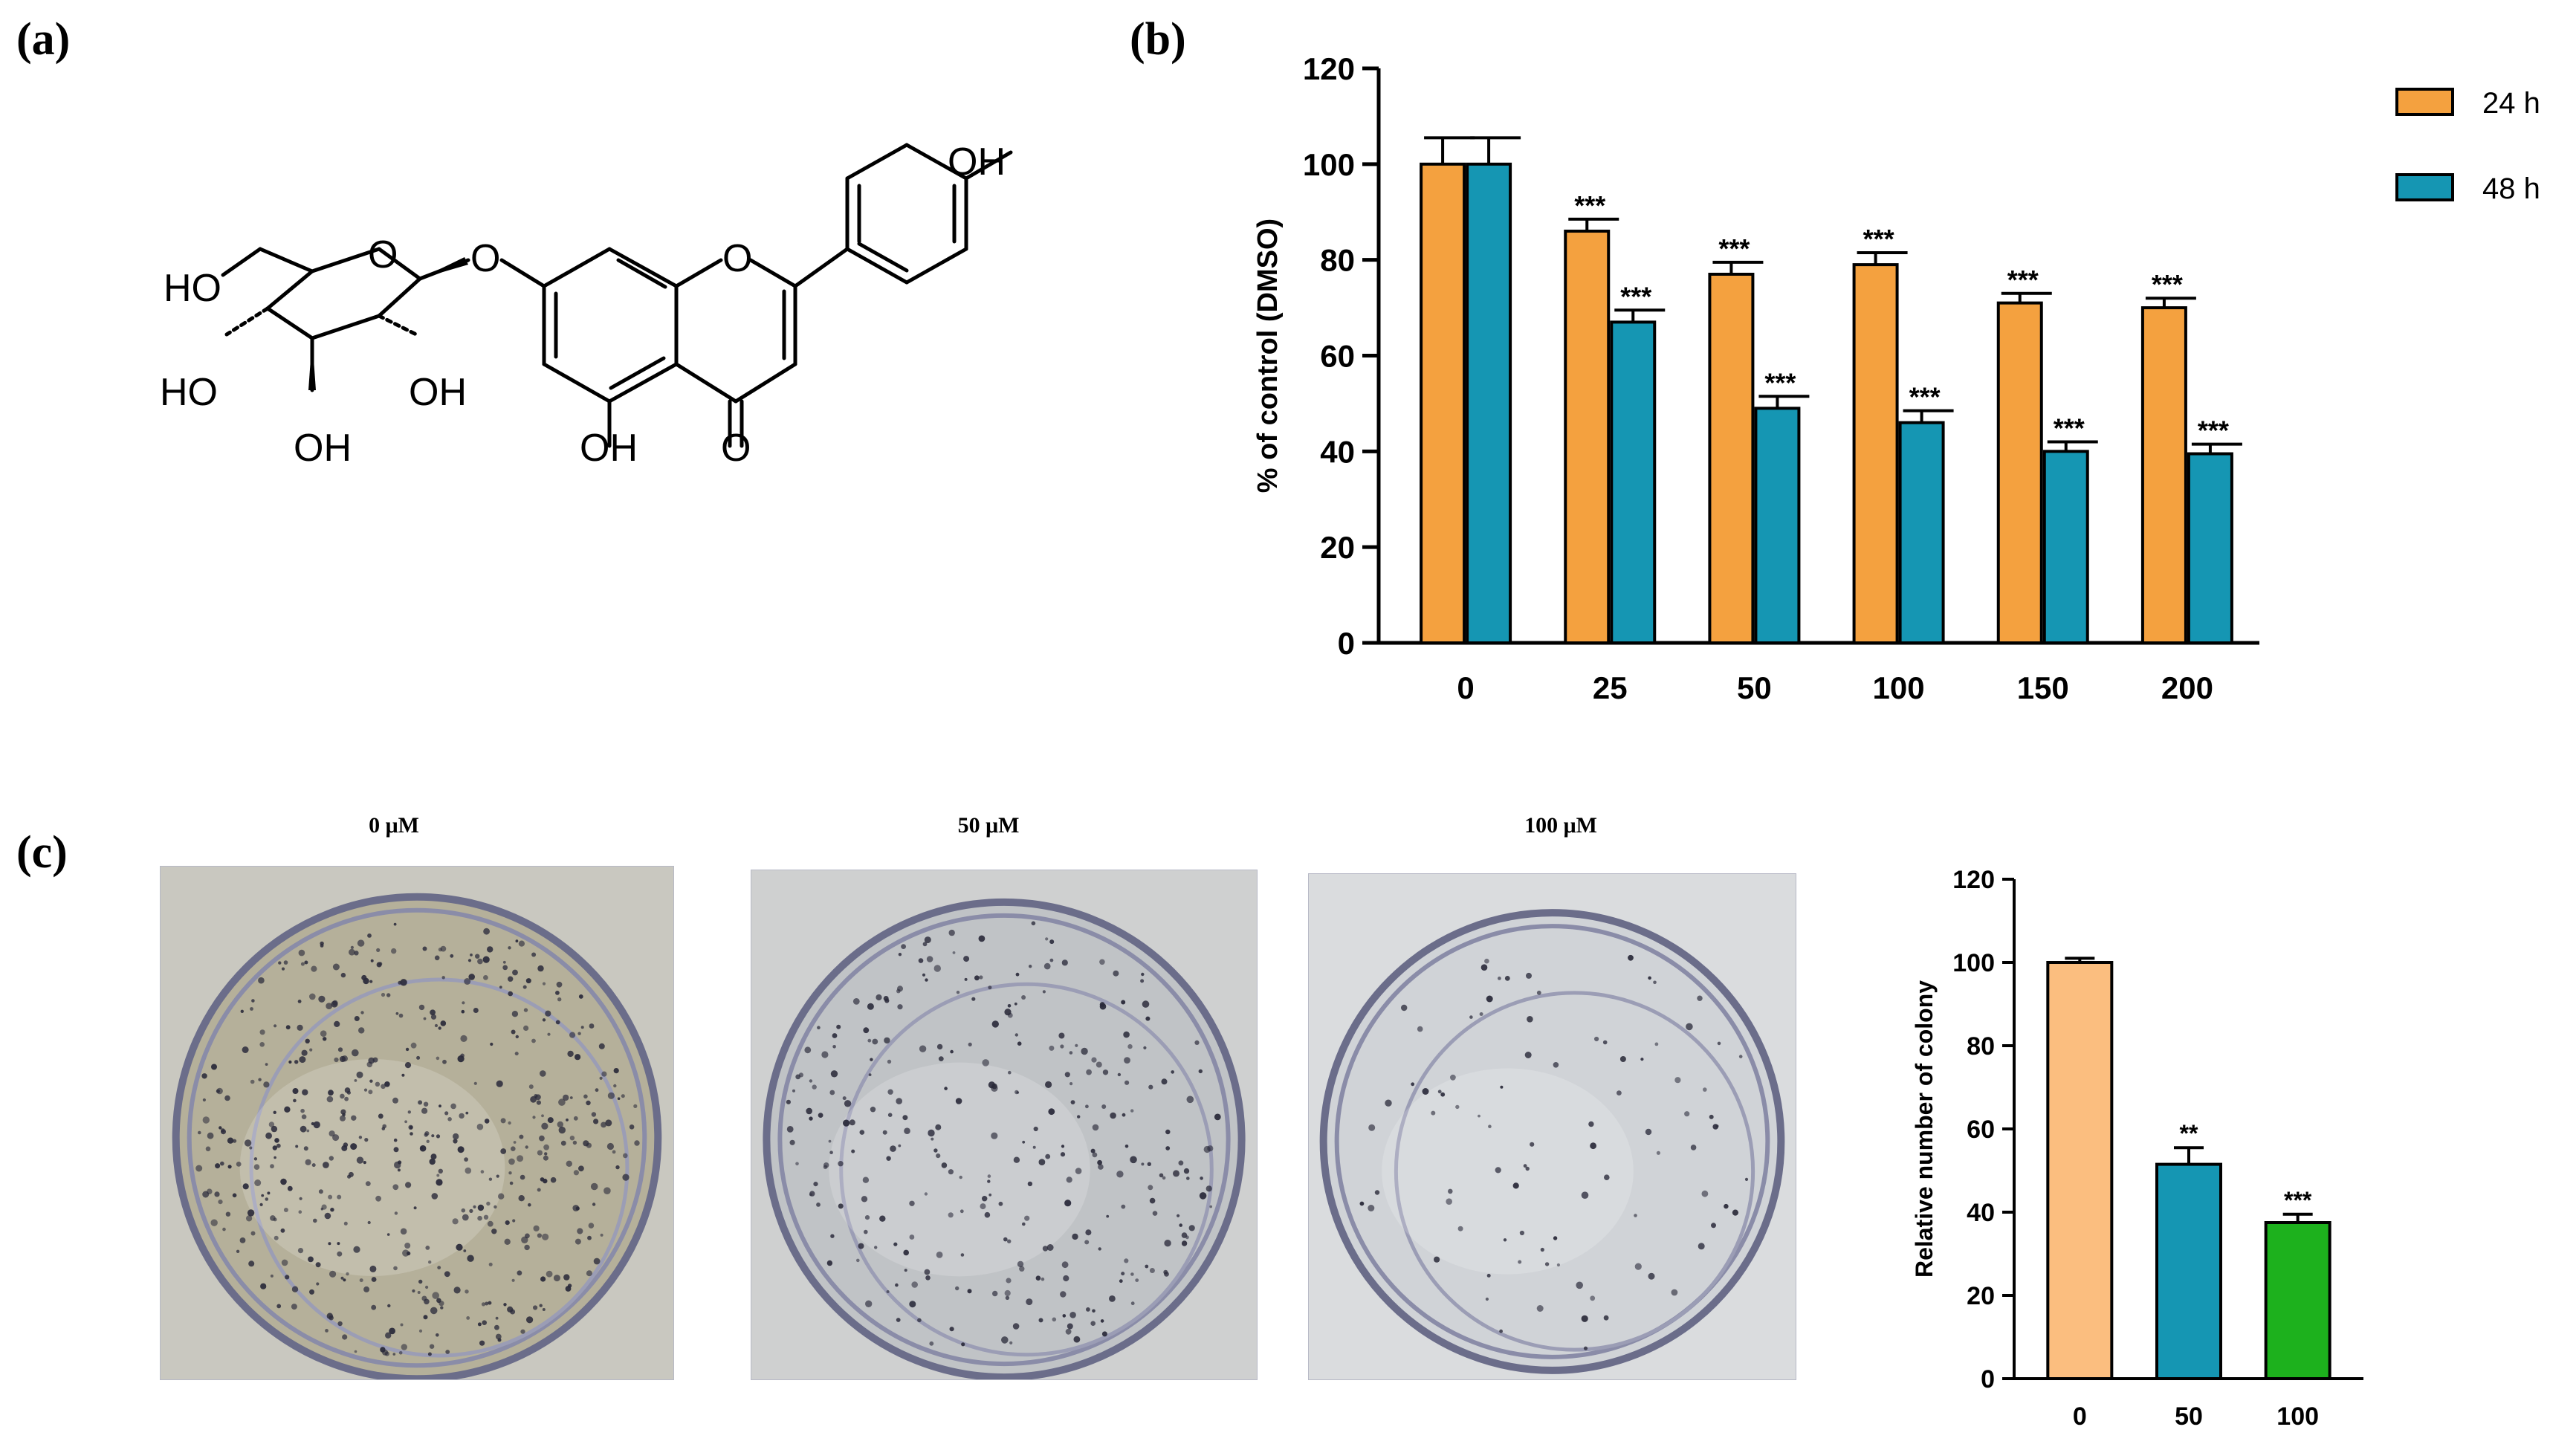 This screenshot has height=1450, width=2576. I want to click on sig-24h-200: ***, so click(2167, 284).